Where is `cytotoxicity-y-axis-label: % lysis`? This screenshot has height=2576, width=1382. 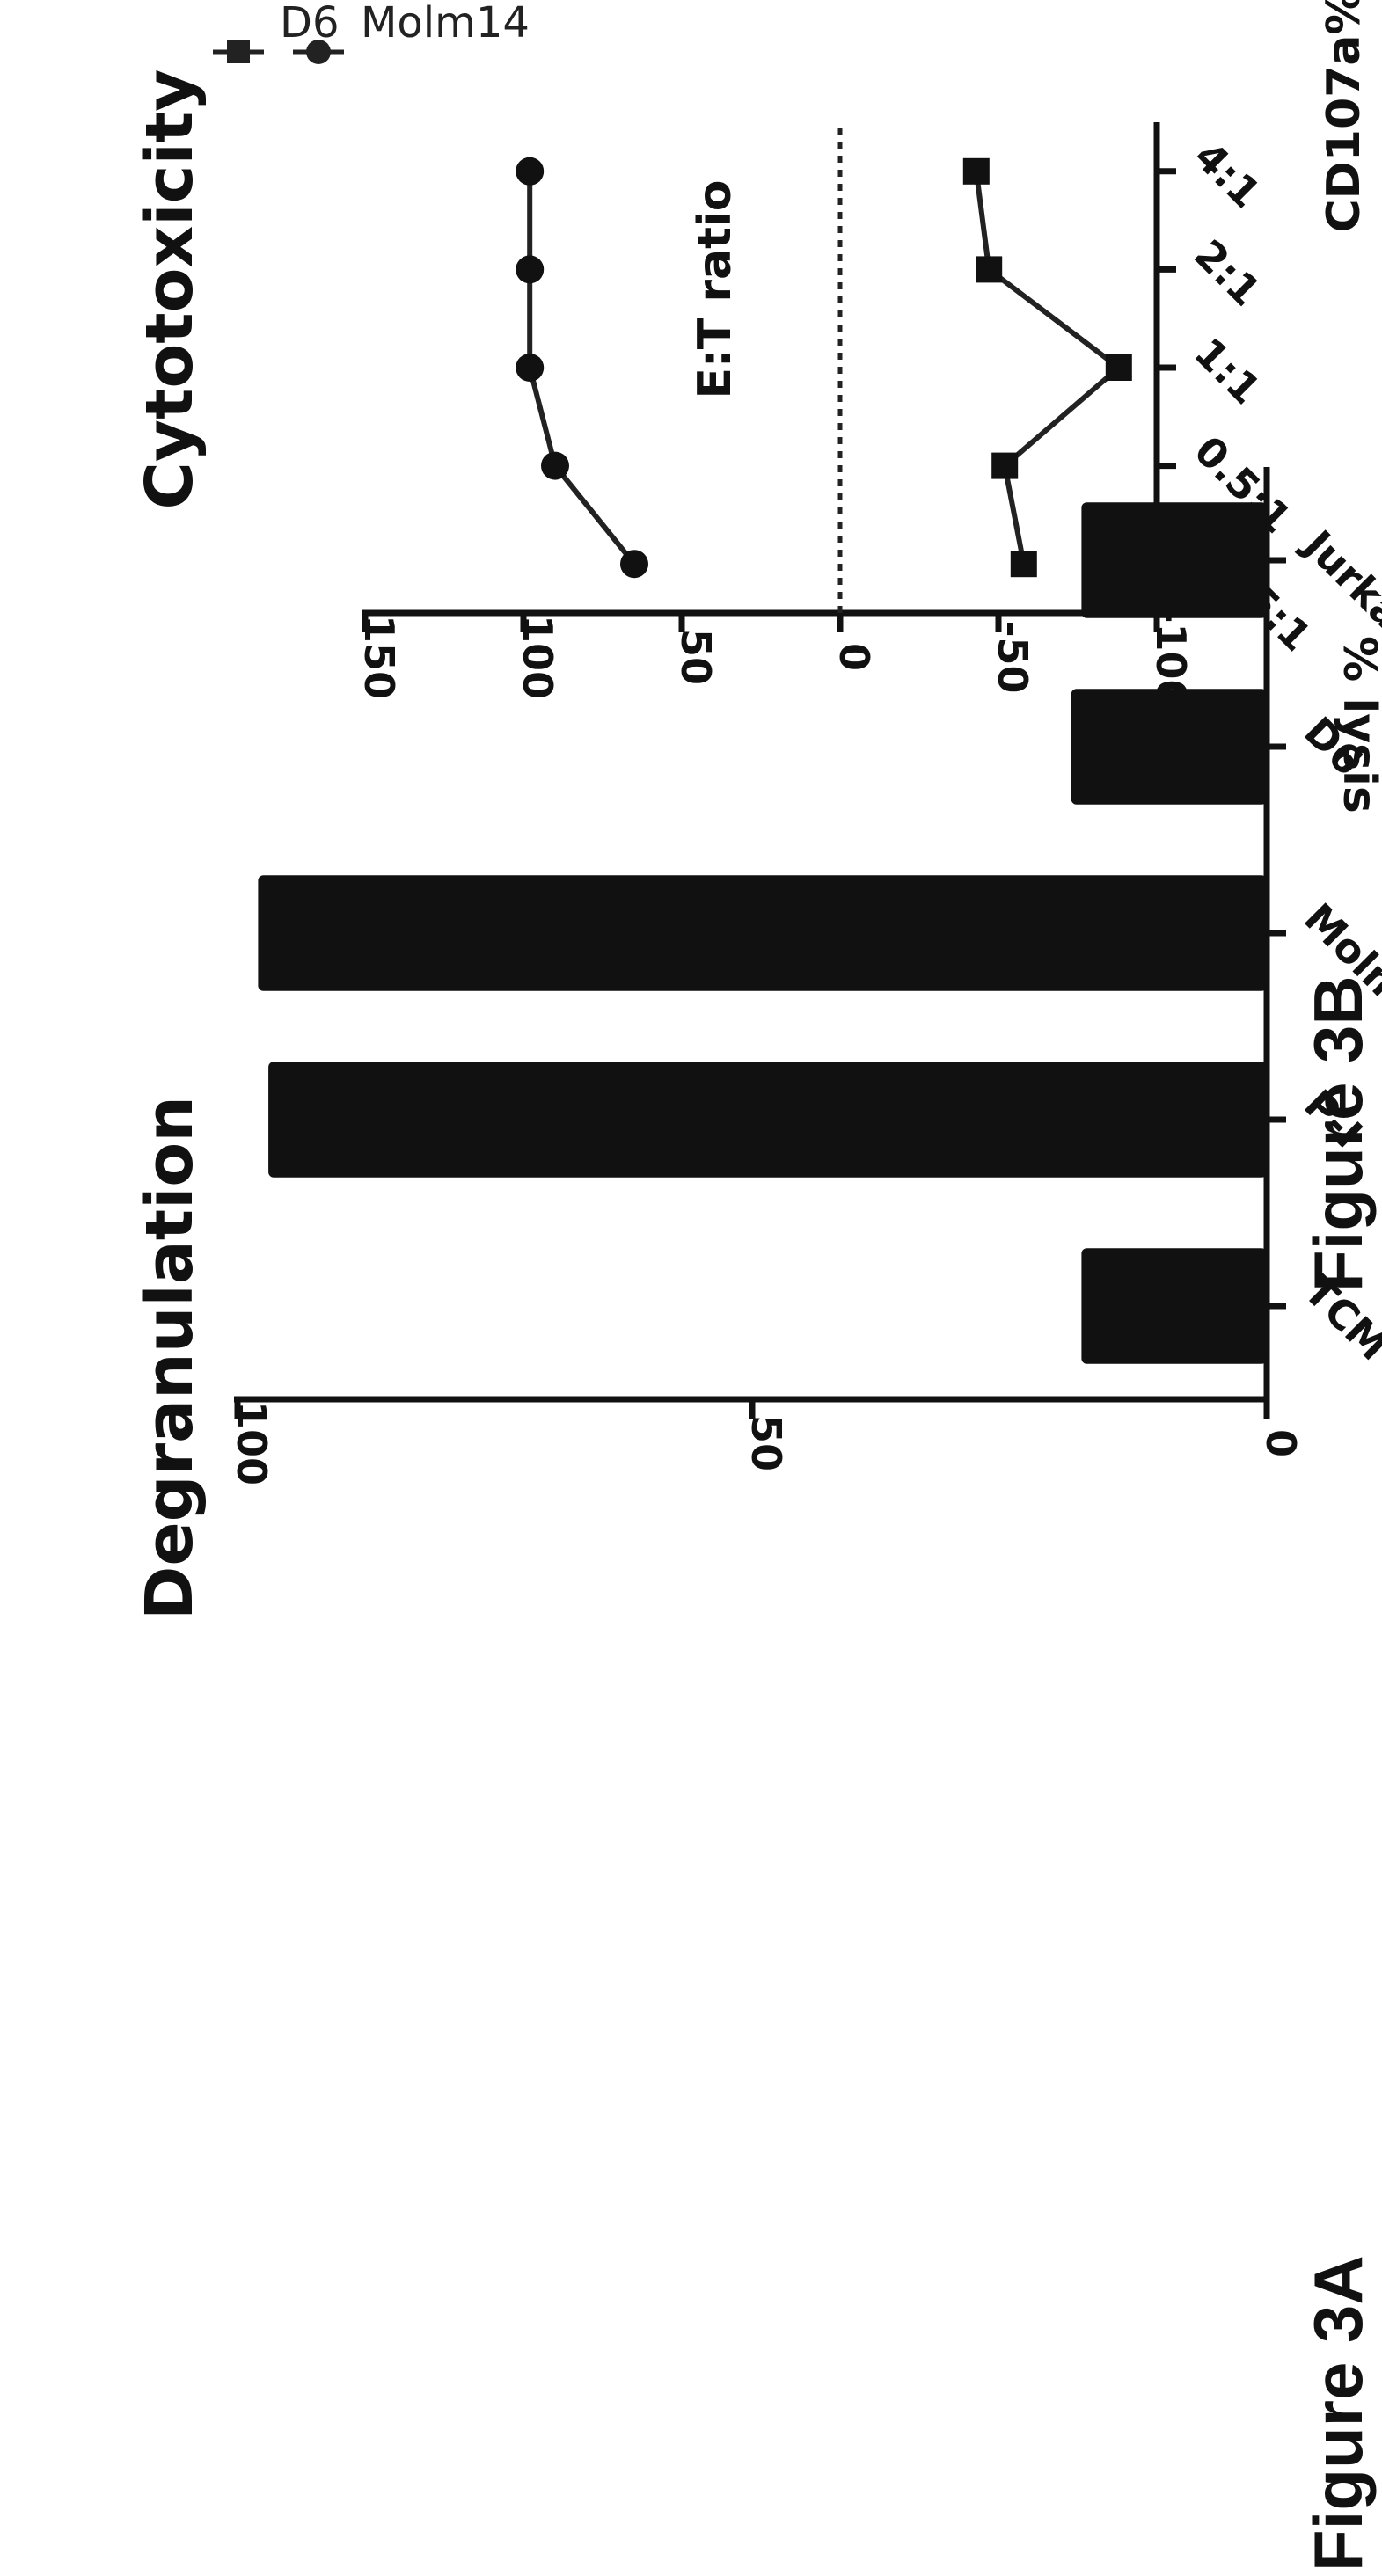
cytotoxicity-y-axis-label: % lysis is located at coordinates (1357, 725).